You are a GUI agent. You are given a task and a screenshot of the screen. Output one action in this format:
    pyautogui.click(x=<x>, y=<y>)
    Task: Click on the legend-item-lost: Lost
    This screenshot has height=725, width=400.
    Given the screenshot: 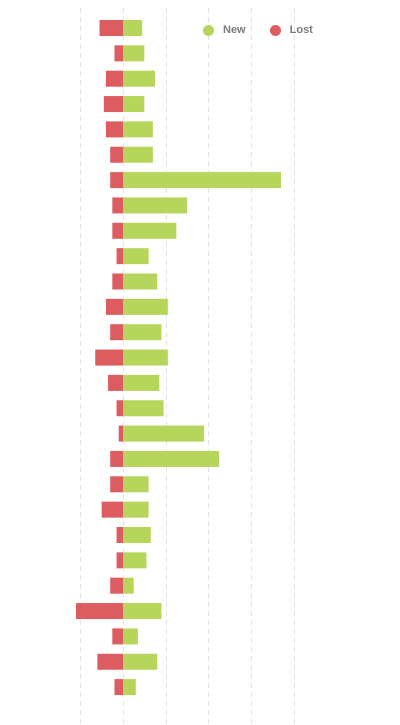 What is the action you would take?
    pyautogui.click(x=291, y=30)
    